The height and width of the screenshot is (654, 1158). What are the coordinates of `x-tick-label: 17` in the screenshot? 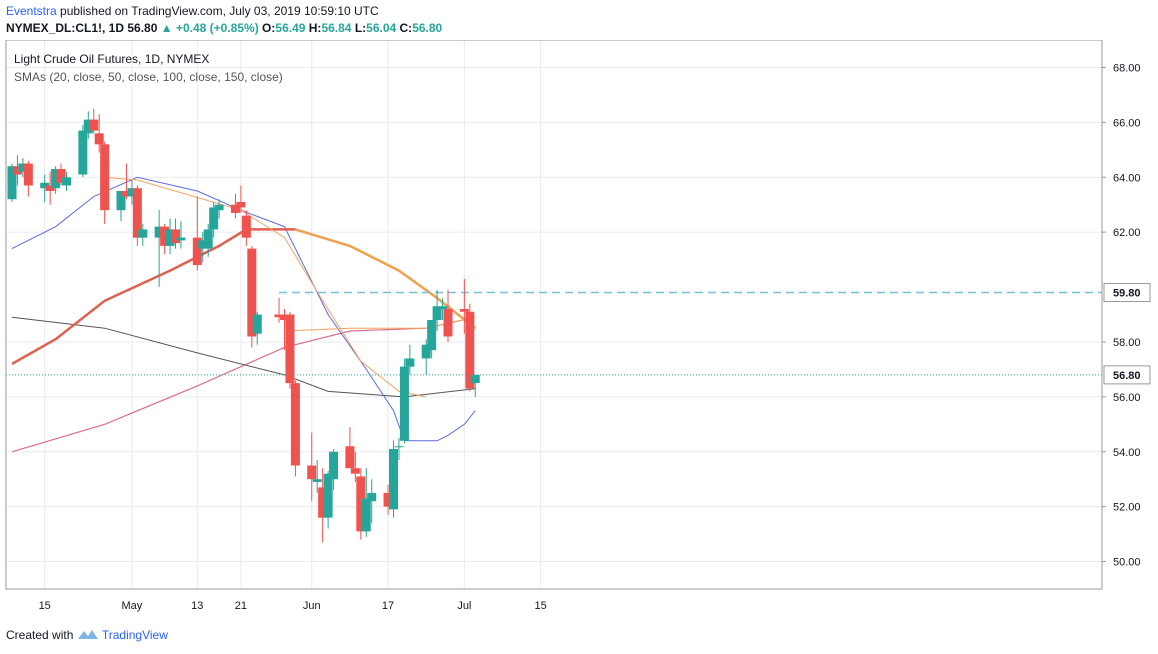 It's located at (388, 606).